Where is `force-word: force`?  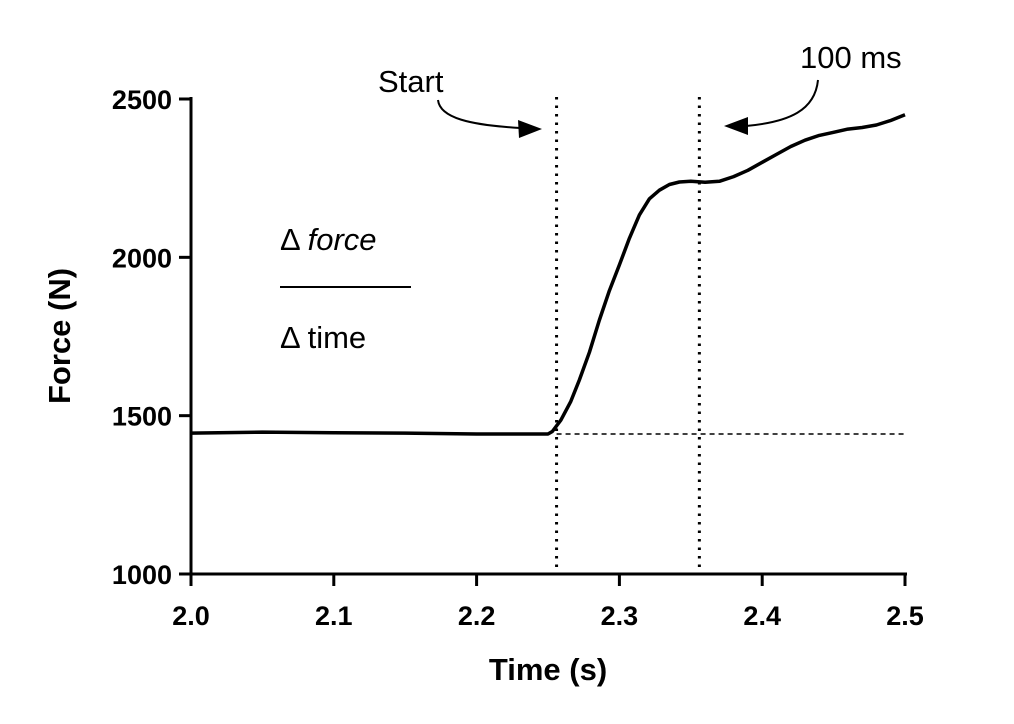 force-word: force is located at coordinates (342, 239).